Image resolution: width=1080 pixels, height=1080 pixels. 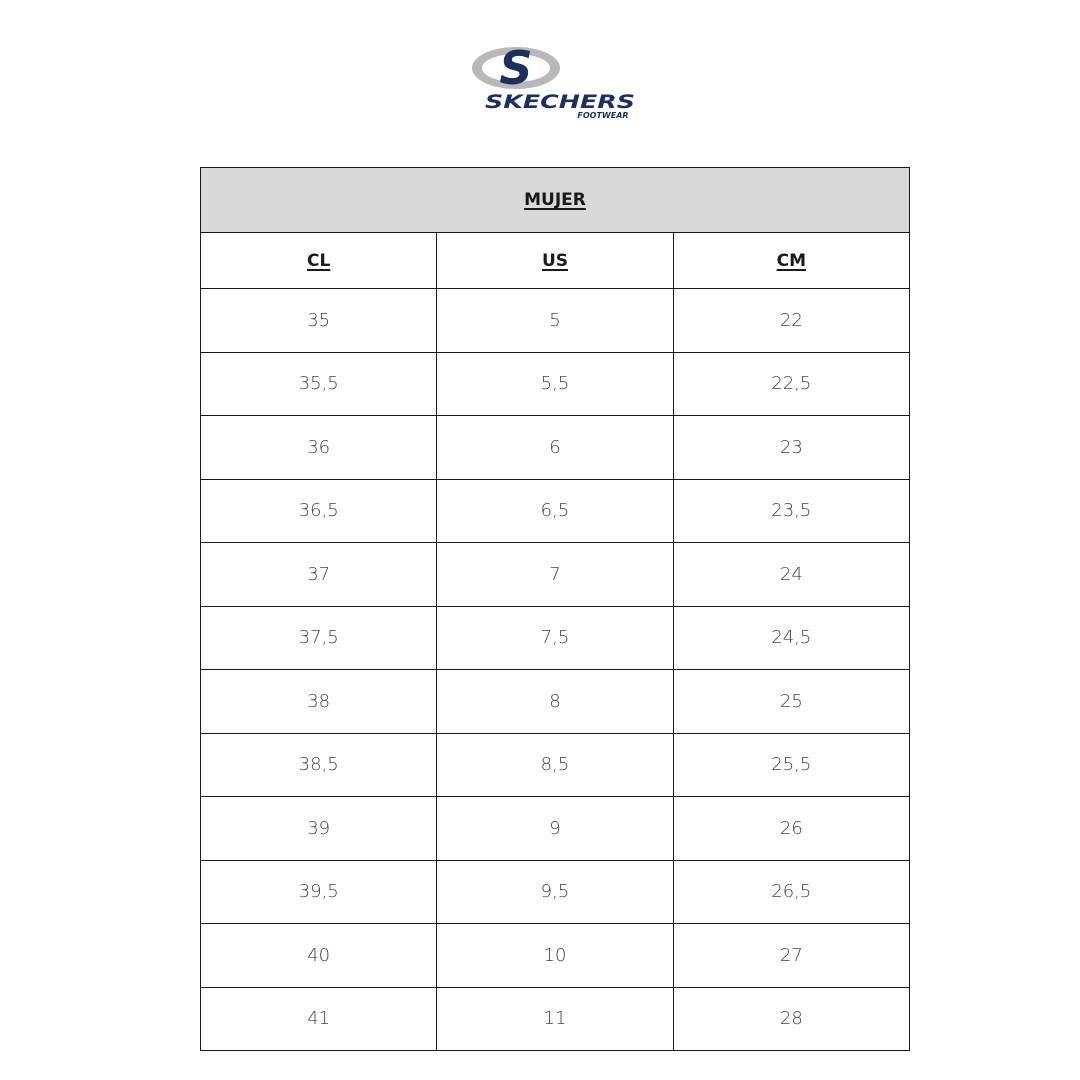 What do you see at coordinates (318, 955) in the screenshot?
I see `cell-cl: 40` at bounding box center [318, 955].